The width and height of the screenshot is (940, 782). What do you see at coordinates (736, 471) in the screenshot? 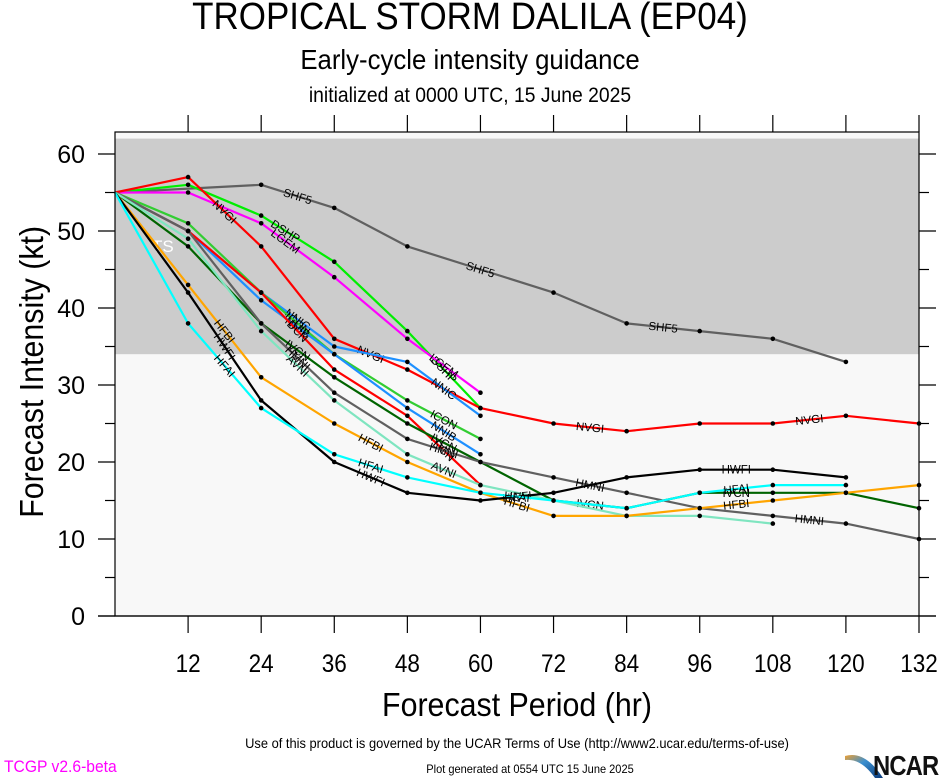
I see `series-label-hwfi: HWFI` at bounding box center [736, 471].